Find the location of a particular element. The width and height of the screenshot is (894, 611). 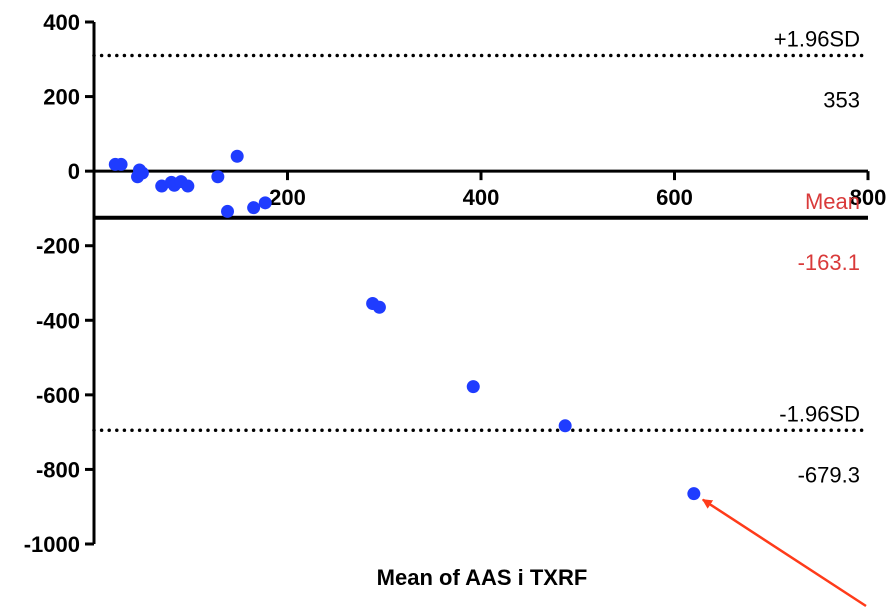

reference-line-value: 353 is located at coordinates (841, 100).